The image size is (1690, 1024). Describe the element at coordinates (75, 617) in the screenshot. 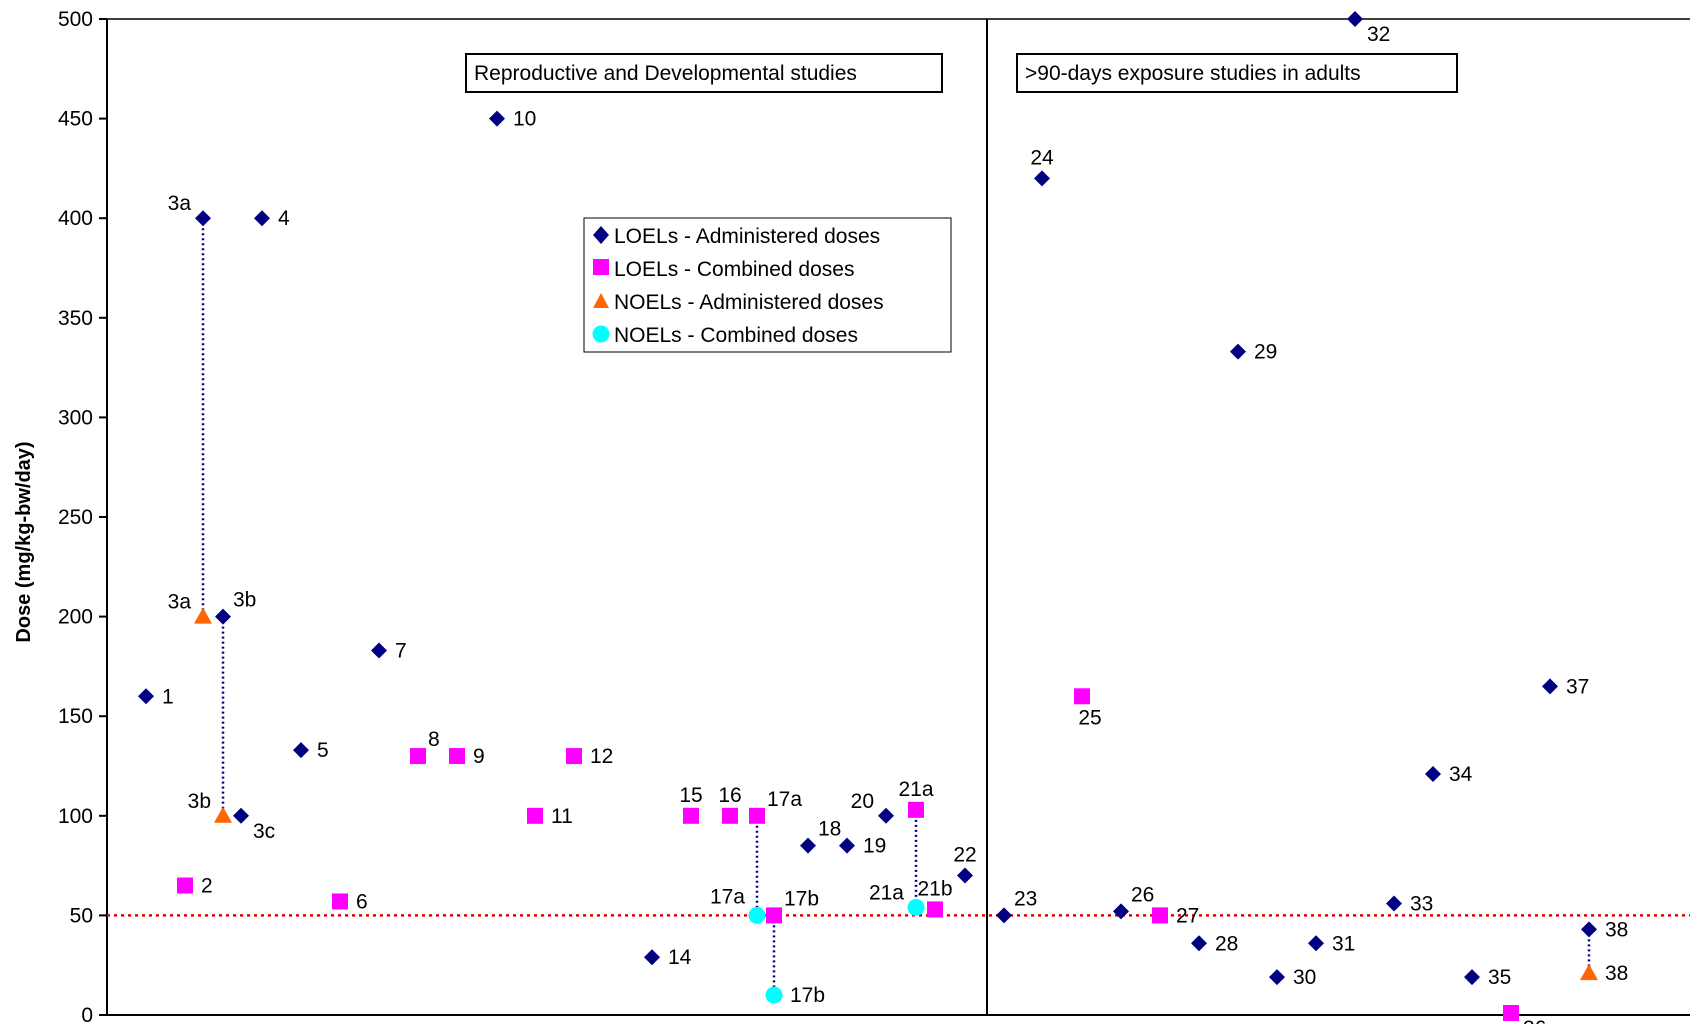

I see `y-tick-label: 200` at that location.